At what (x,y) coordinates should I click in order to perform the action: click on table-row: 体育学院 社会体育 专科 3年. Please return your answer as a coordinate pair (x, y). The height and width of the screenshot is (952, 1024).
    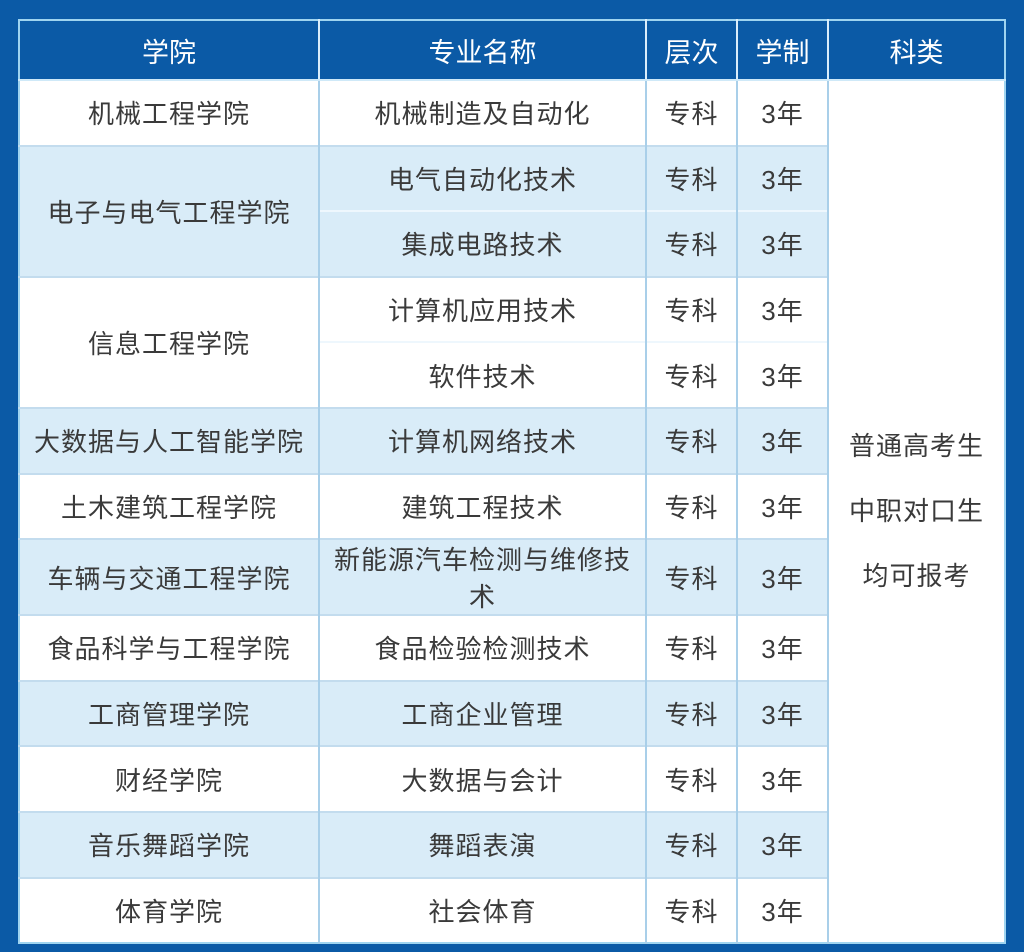
    Looking at the image, I should click on (512, 910).